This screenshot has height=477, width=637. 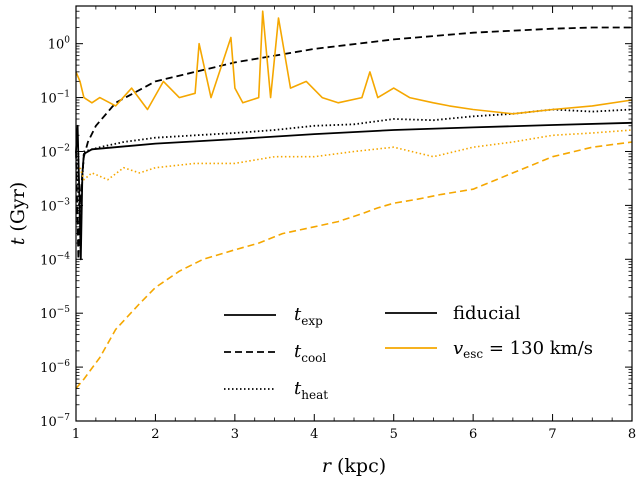 I want to click on x-tick-label: 7, so click(x=552, y=434).